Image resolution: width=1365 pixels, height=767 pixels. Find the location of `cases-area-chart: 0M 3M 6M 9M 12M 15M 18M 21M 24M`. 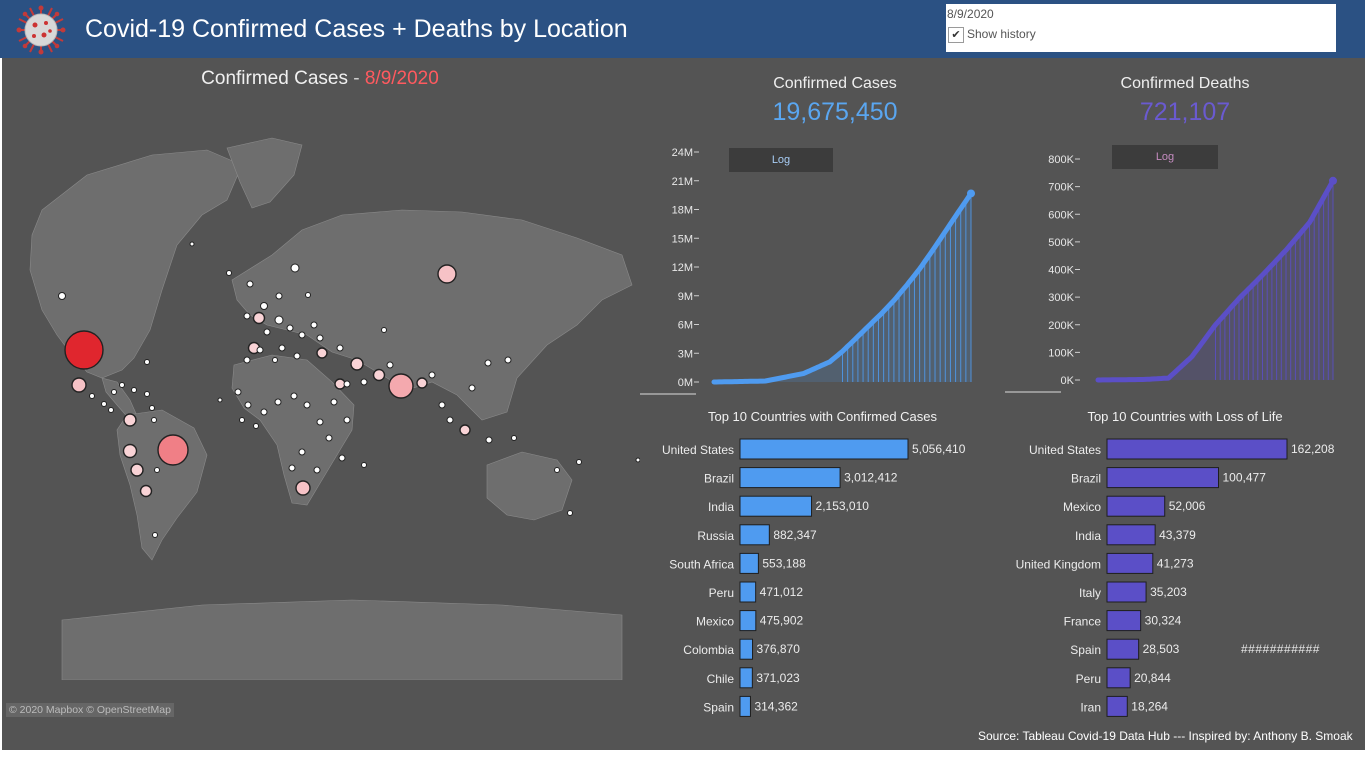

cases-area-chart: 0M 3M 6M 9M 12M 15M 18M 21M 24M is located at coordinates (807, 271).